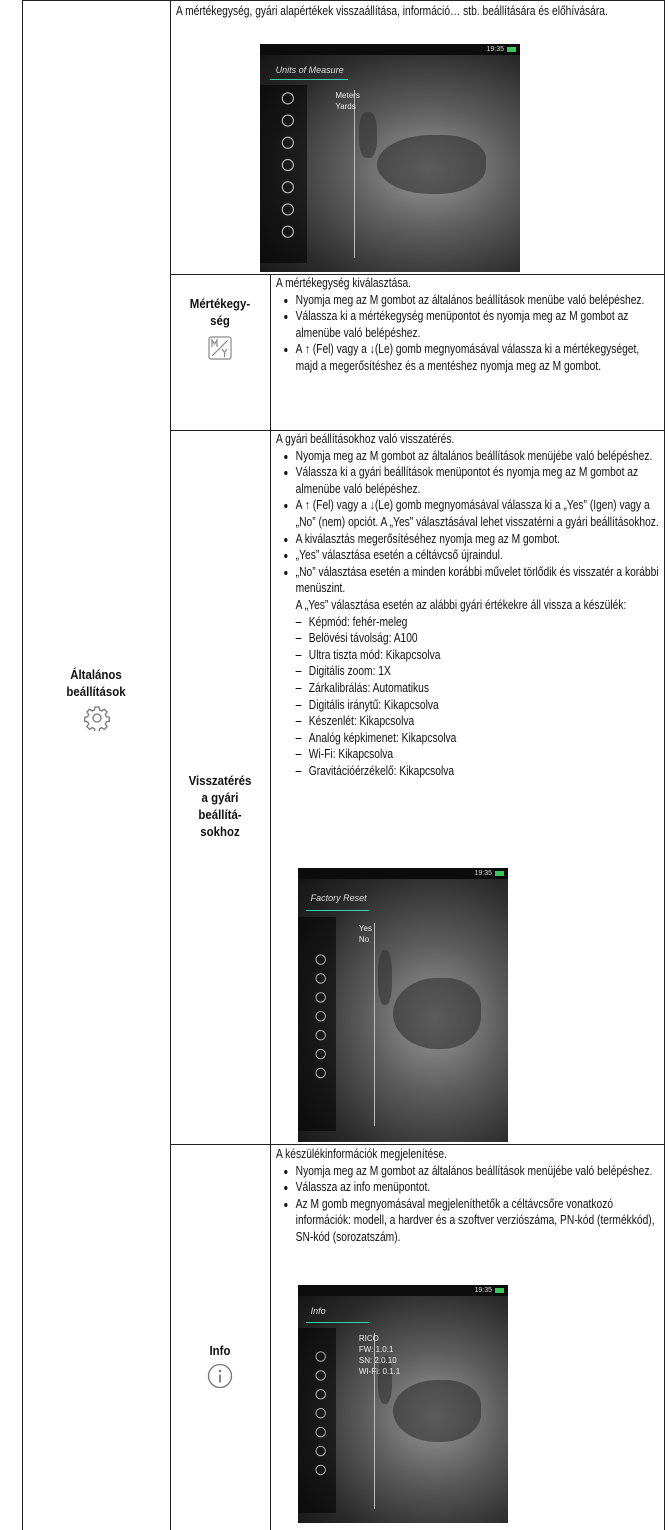  I want to click on row-label: Mértékegy-ség, so click(220, 312).